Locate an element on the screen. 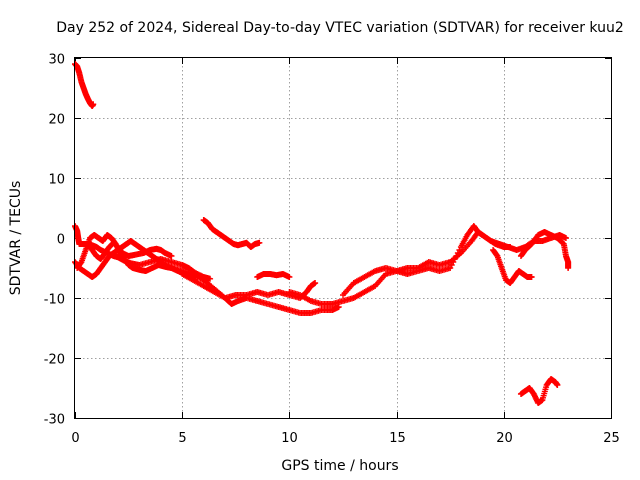 This screenshot has height=480, width=640. series-sat-l is located at coordinates (512, 266).